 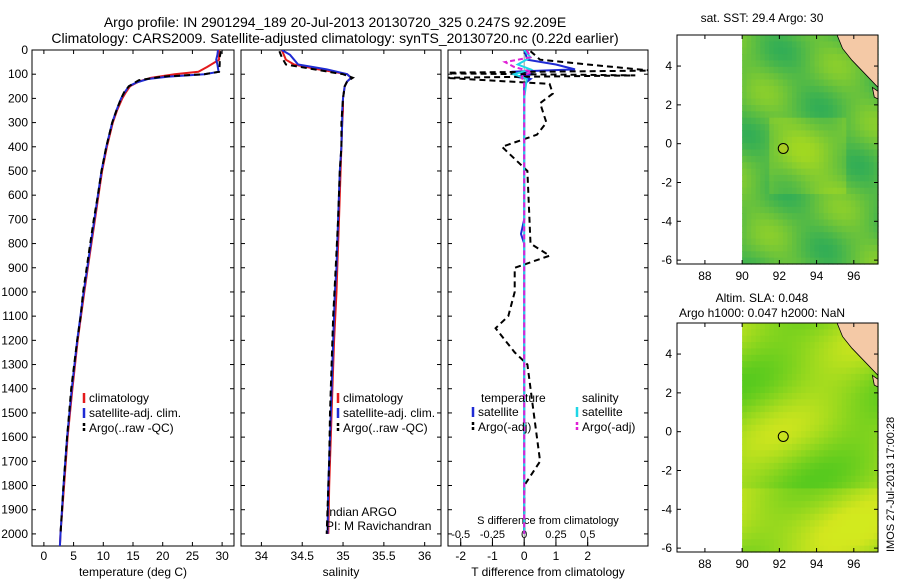 What do you see at coordinates (817, 564) in the screenshot?
I see `map-x-tick-label: 94` at bounding box center [817, 564].